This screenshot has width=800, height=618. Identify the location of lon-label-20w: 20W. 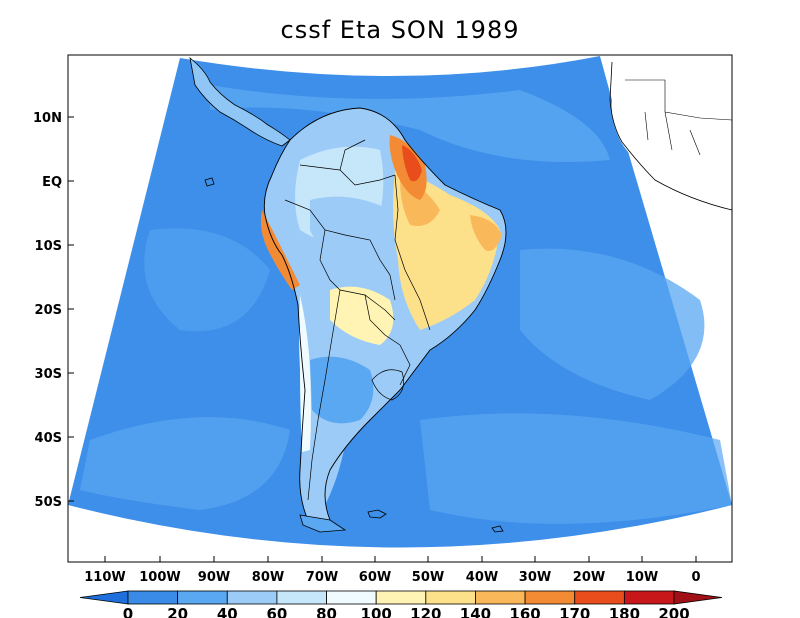
(589, 577).